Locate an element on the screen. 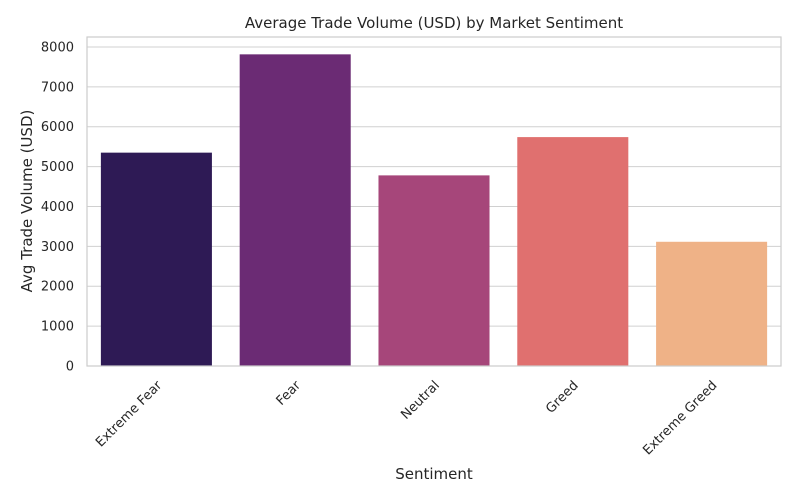 The image size is (800, 504). x-tick-label: Fear is located at coordinates (289, 393).